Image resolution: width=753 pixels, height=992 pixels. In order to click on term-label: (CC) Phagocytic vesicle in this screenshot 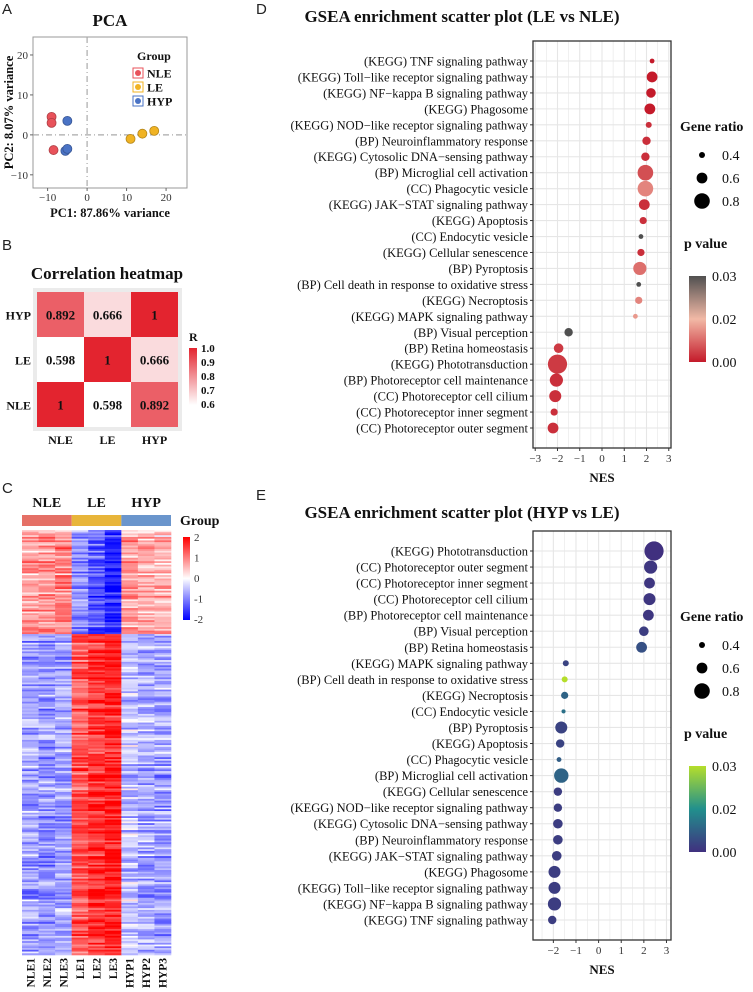, I will do `click(468, 760)`.